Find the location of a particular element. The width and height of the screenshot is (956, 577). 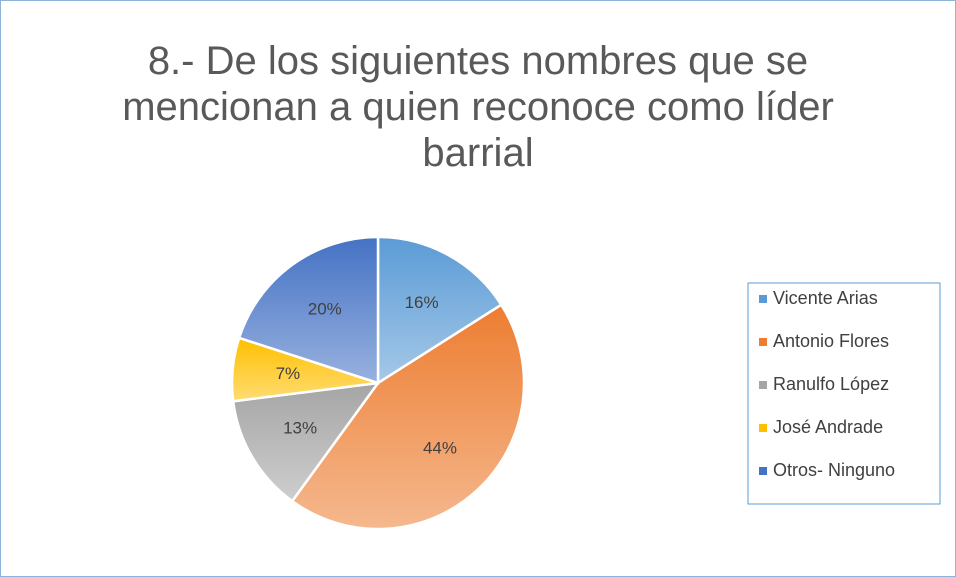

legend-label: José Andrade is located at coordinates (828, 427).